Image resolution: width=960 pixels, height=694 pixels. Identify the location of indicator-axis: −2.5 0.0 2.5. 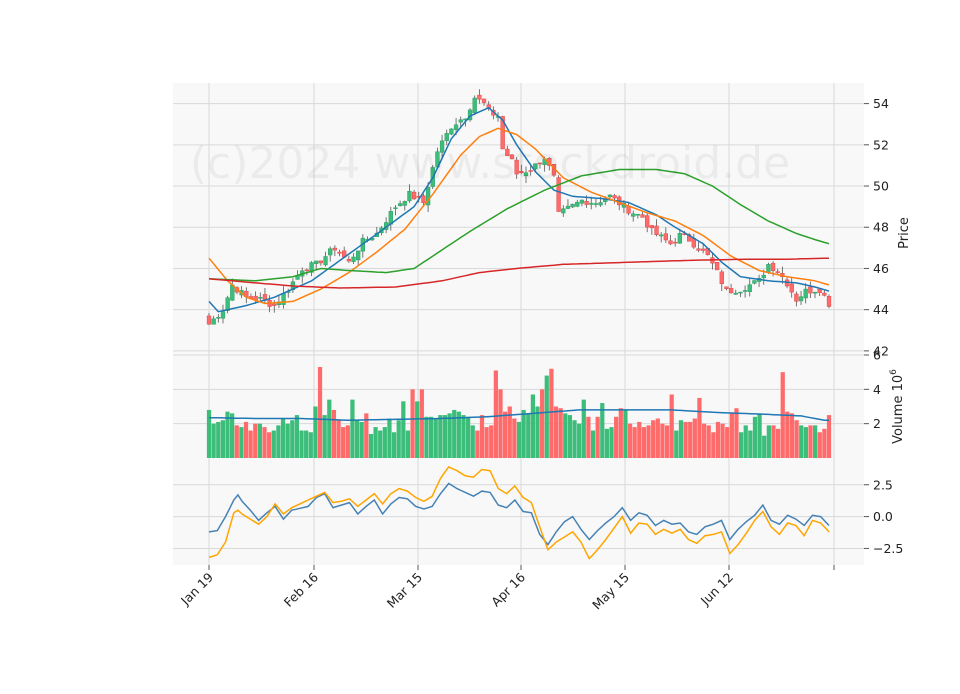
(883, 516).